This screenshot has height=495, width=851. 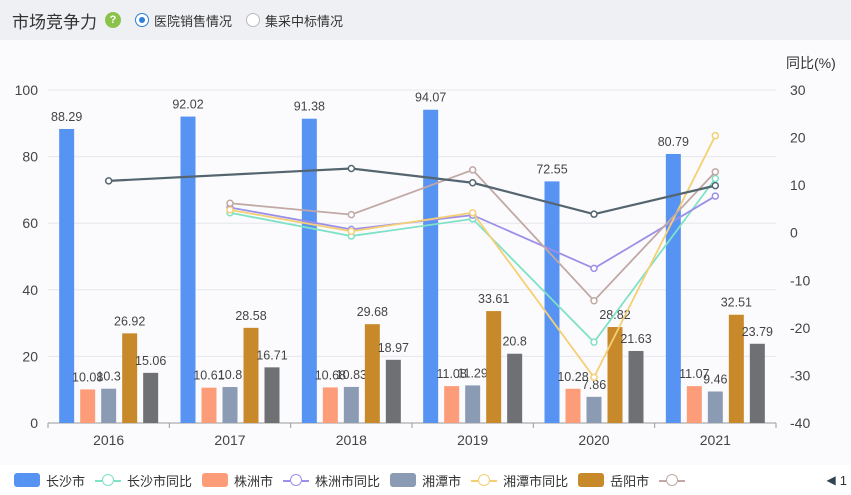 I want to click on bar-value-label: 10.61, so click(x=208, y=376).